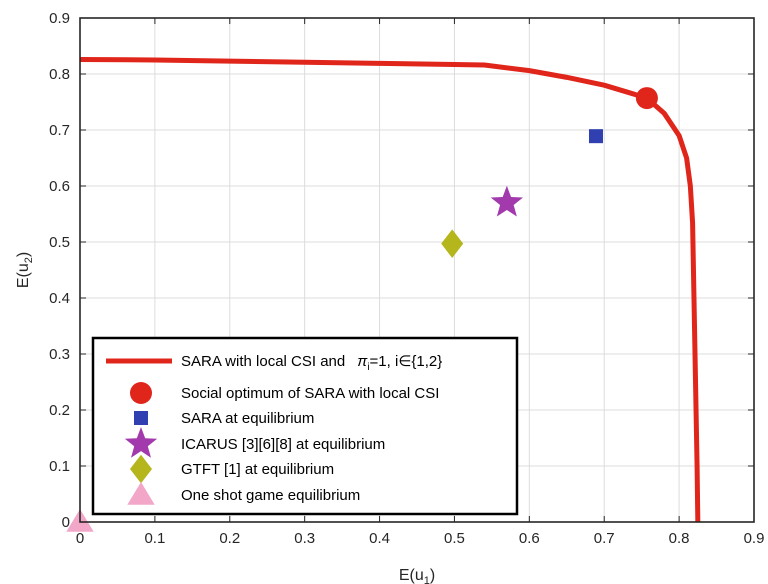 The image size is (768, 584). Describe the element at coordinates (80, 538) in the screenshot. I see `x-tick-label: 0` at that location.